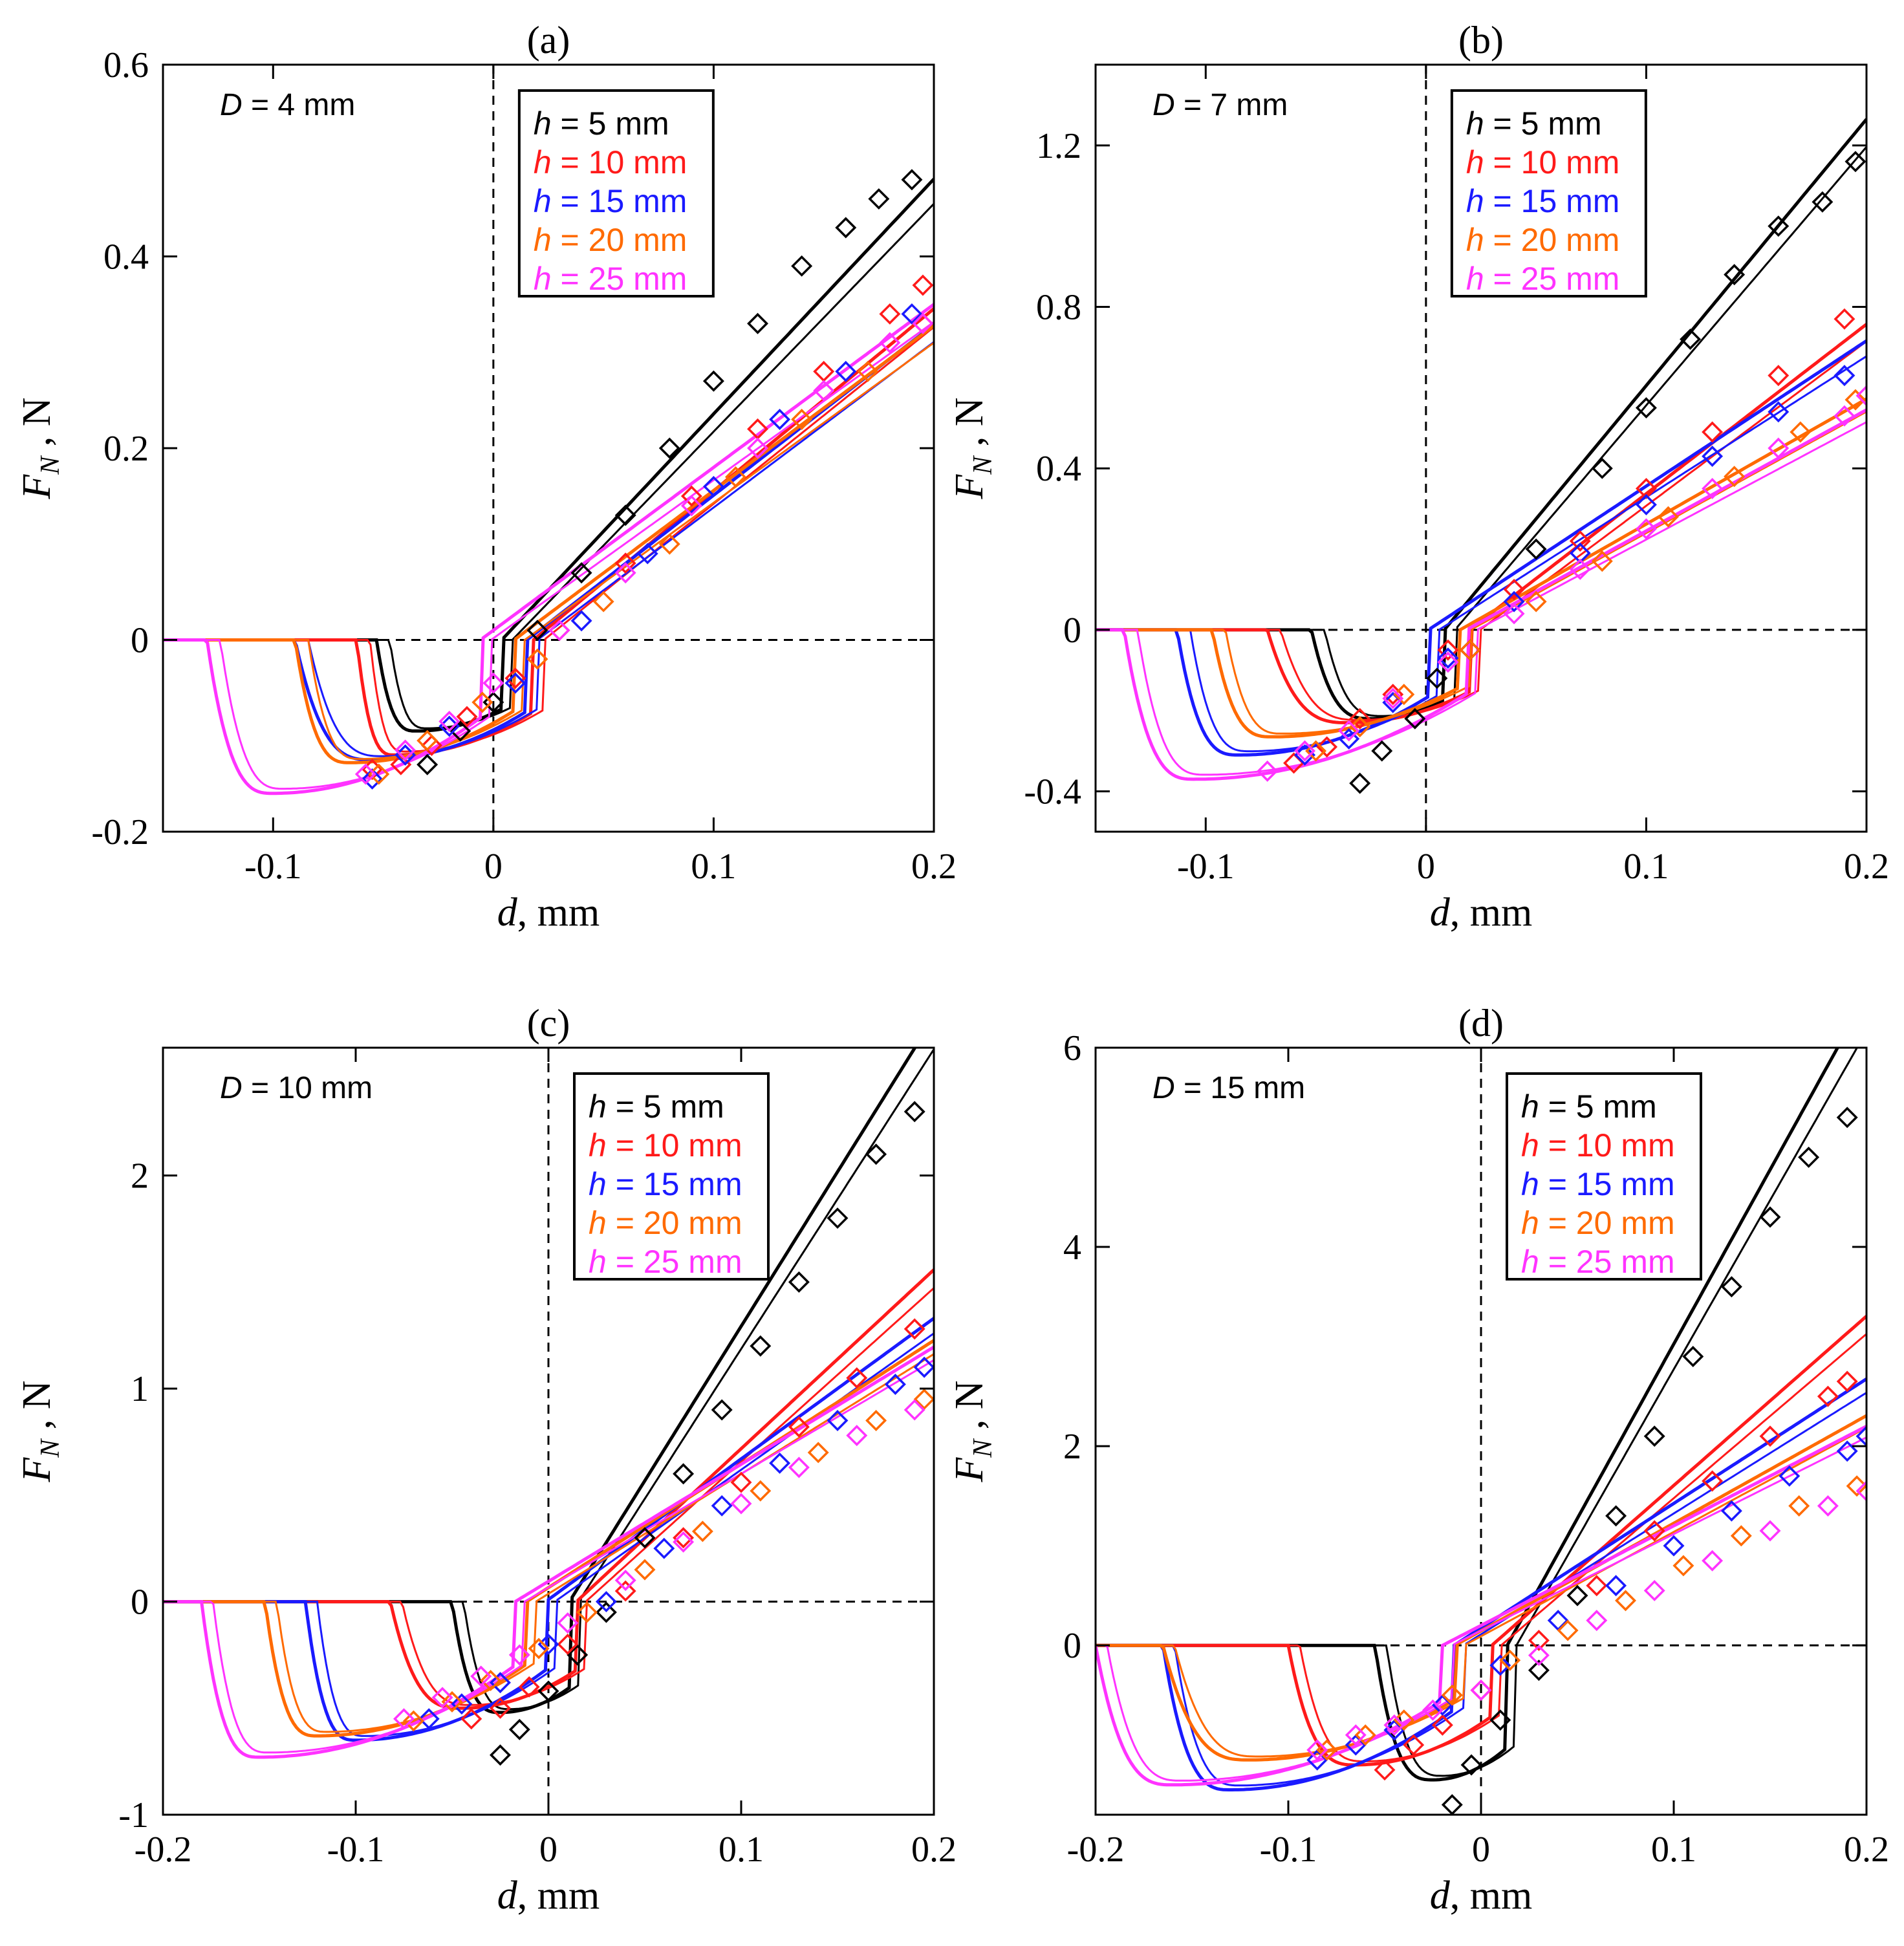 The image size is (1904, 1946). Describe the element at coordinates (356, 1850) in the screenshot. I see `x-tick-label: -0.1` at that location.